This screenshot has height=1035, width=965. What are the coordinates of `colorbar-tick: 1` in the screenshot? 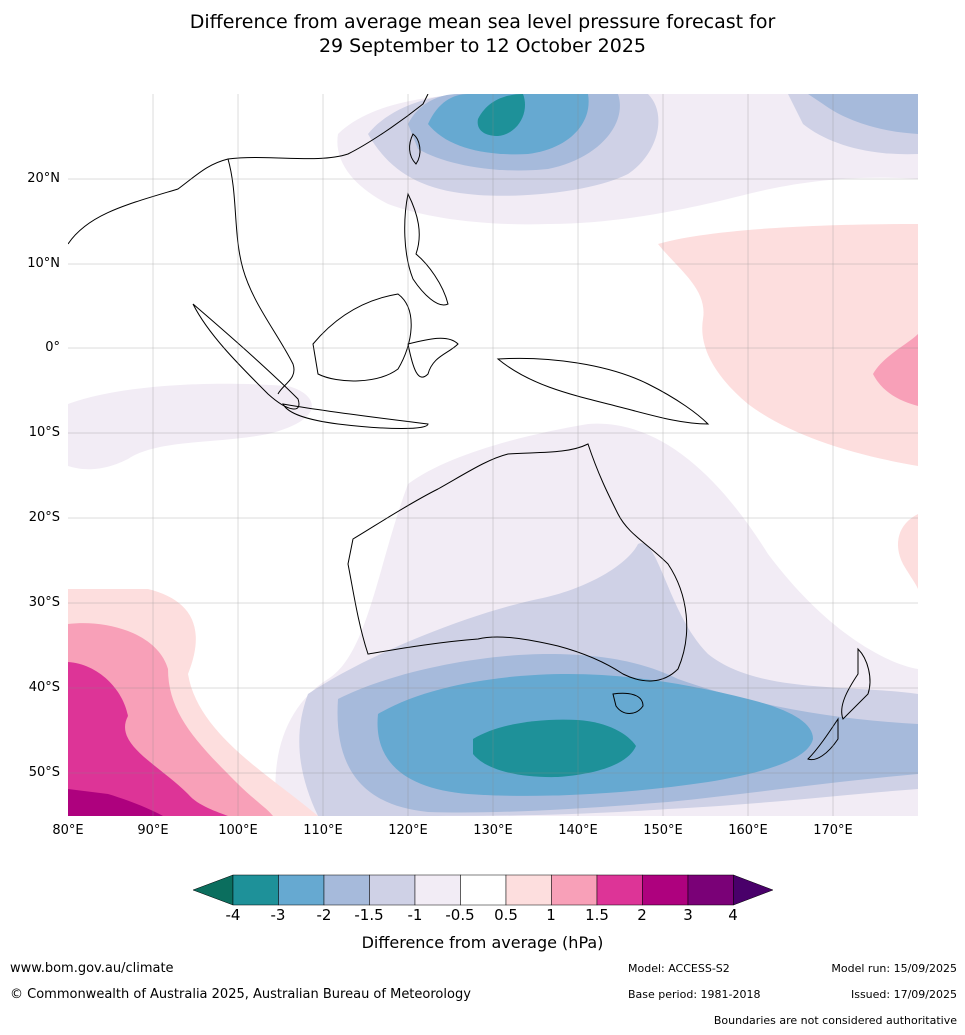 It's located at (551, 915).